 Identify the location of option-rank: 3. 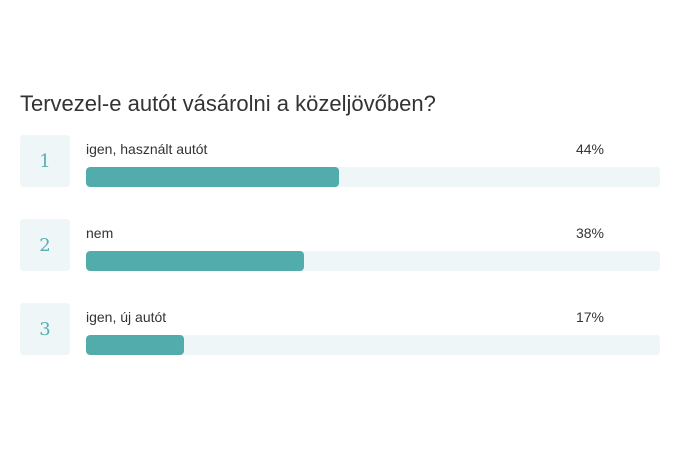
(45, 329).